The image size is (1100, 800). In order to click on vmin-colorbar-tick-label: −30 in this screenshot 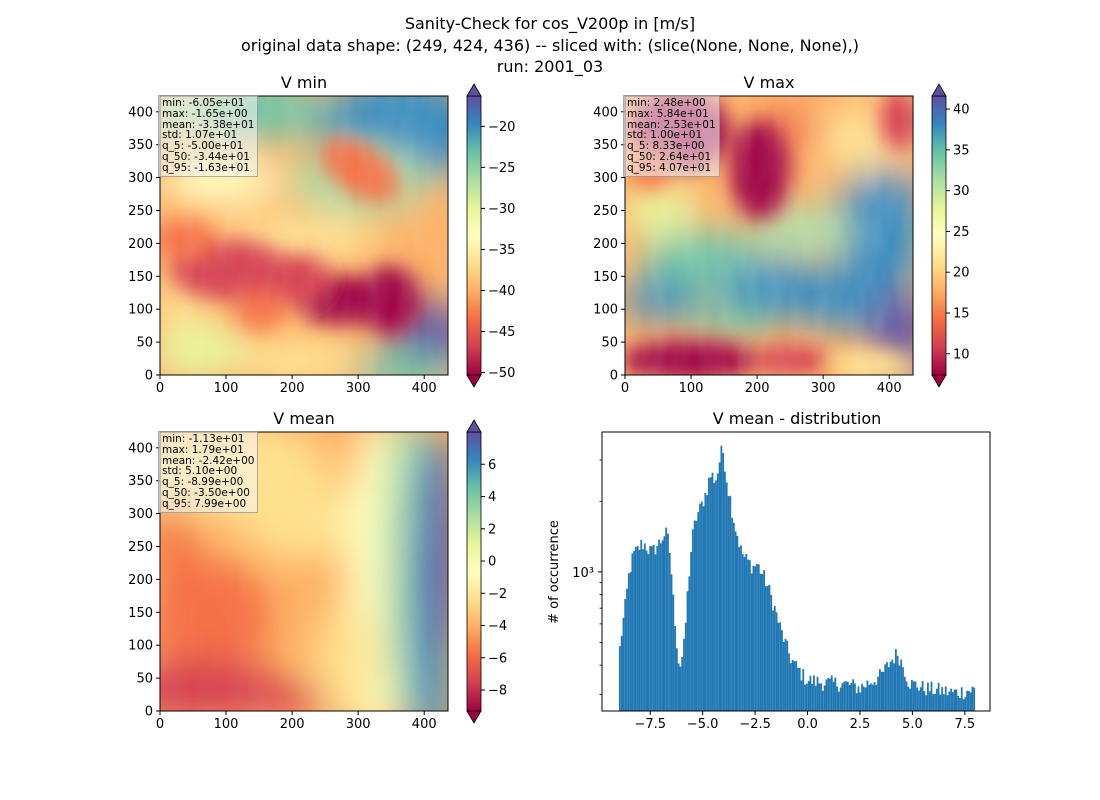, I will do `click(501, 209)`.